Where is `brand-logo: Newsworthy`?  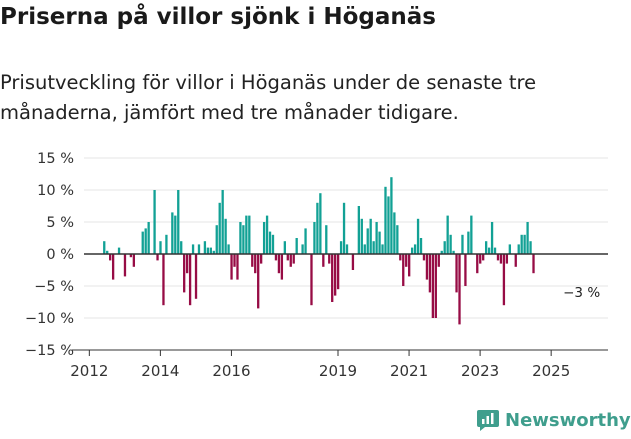 brand-logo: Newsworthy is located at coordinates (553, 420).